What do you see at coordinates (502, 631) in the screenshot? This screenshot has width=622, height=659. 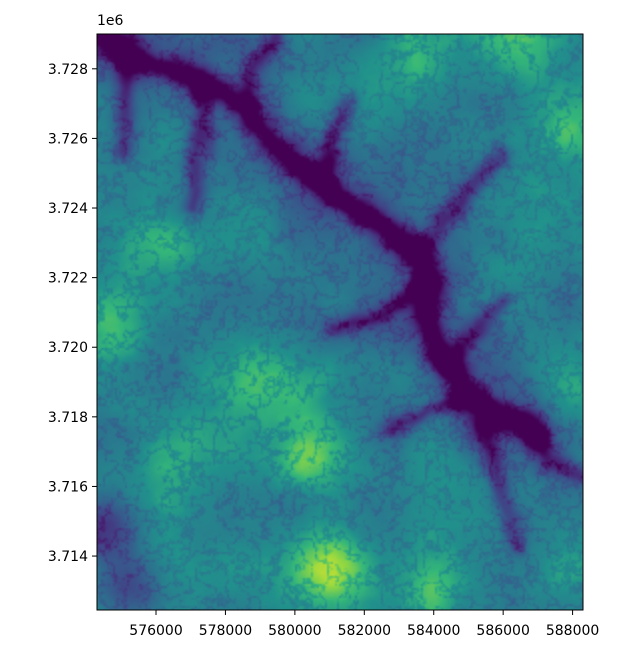 I see `x-tick-label: 586000` at bounding box center [502, 631].